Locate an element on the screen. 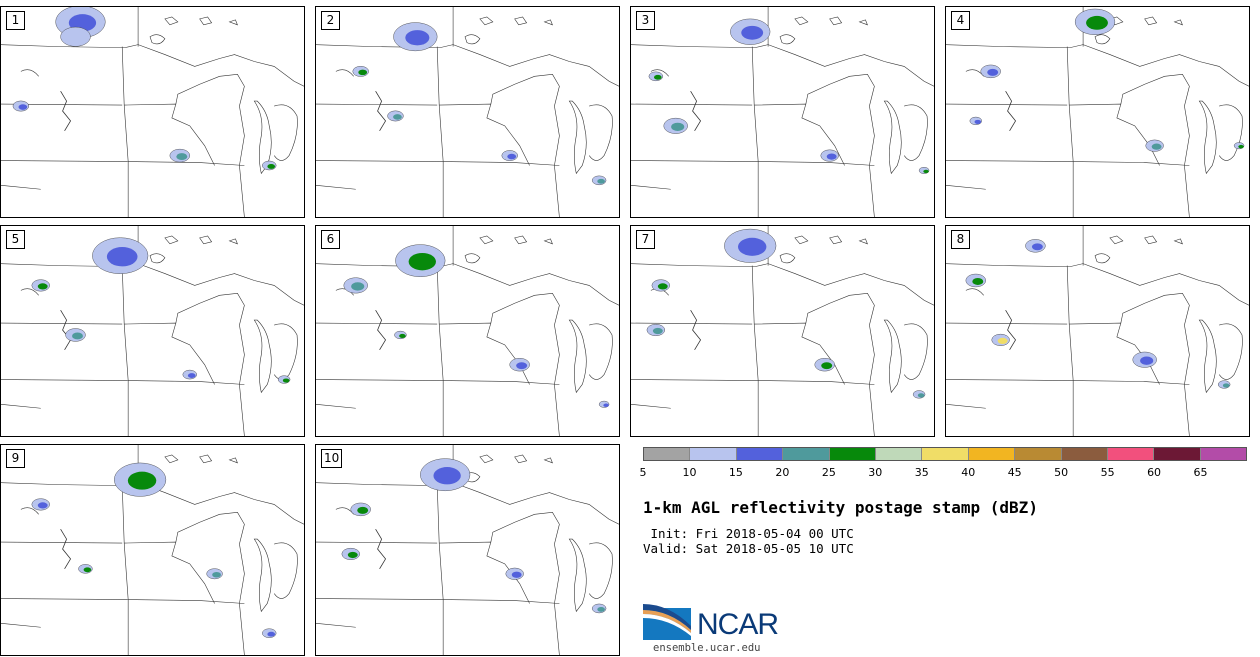 The width and height of the screenshot is (1260, 657). panel-label: 1 is located at coordinates (15, 20).